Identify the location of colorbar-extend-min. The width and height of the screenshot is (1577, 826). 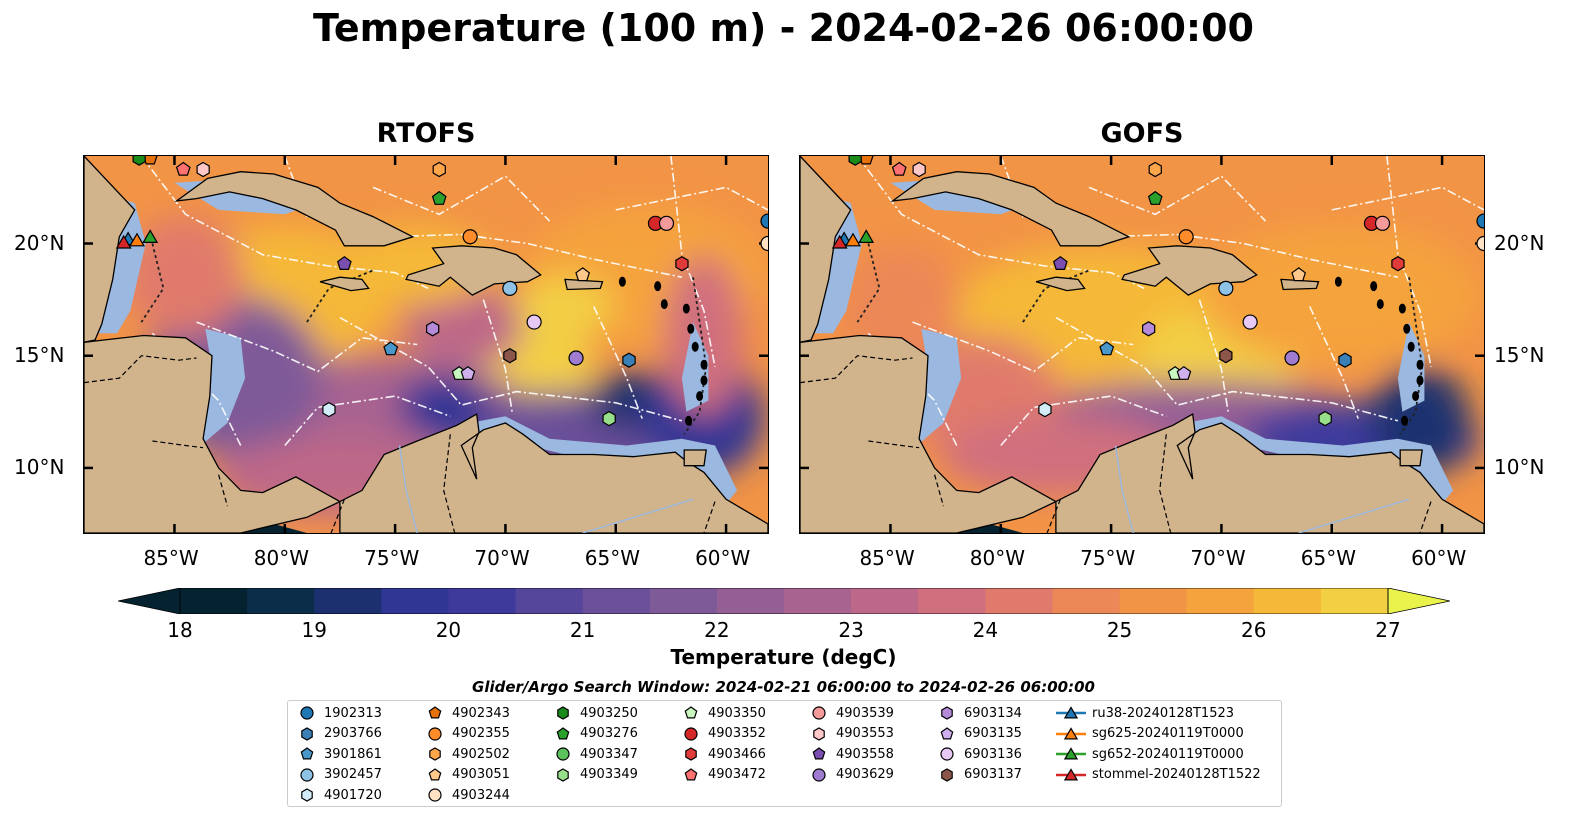
(149, 601).